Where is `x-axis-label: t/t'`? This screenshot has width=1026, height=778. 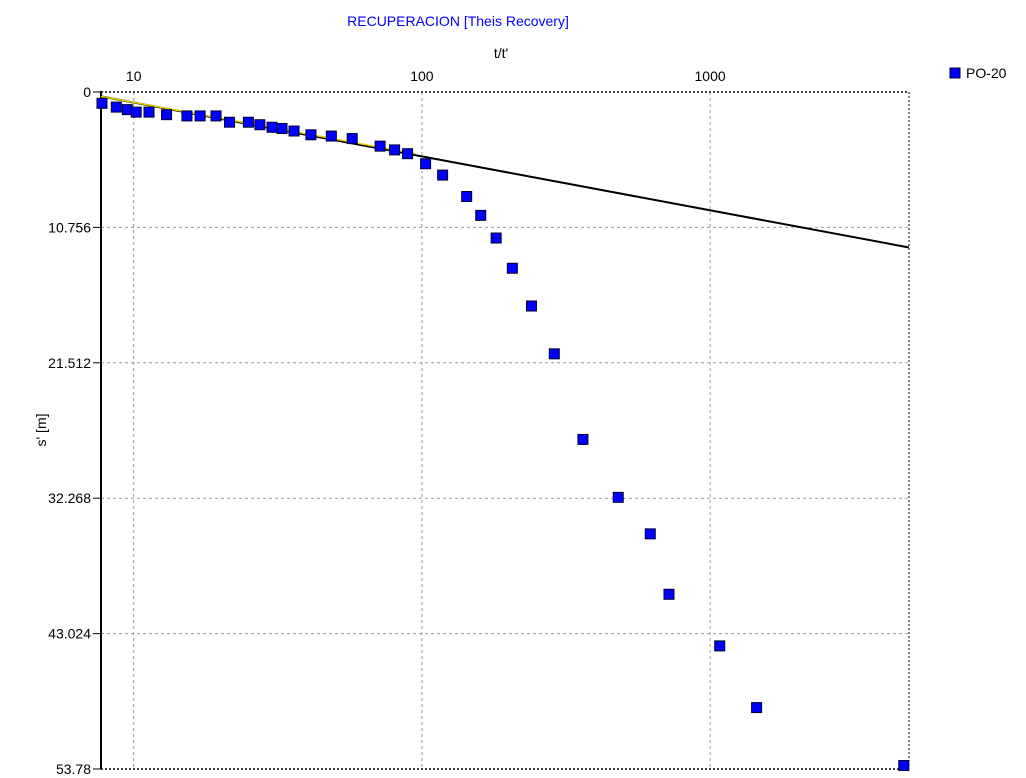 x-axis-label: t/t' is located at coordinates (501, 53).